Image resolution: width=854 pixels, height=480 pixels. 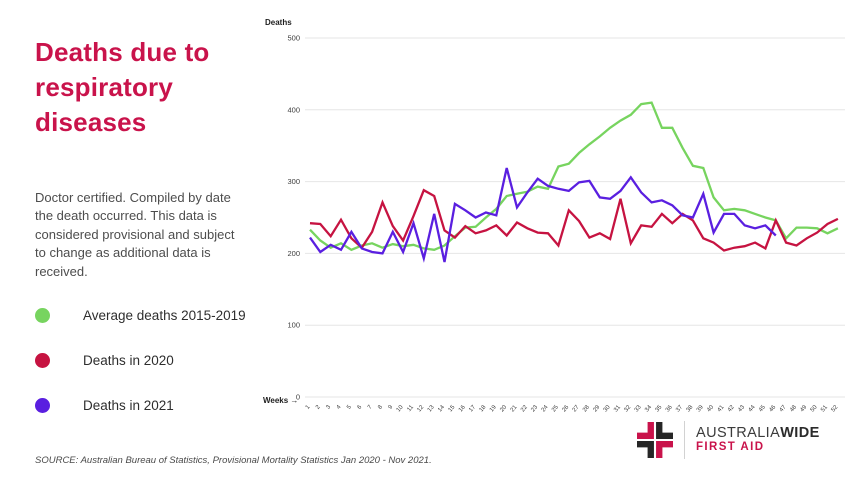 I want to click on x-tick-label: 11, so click(x=410, y=408).